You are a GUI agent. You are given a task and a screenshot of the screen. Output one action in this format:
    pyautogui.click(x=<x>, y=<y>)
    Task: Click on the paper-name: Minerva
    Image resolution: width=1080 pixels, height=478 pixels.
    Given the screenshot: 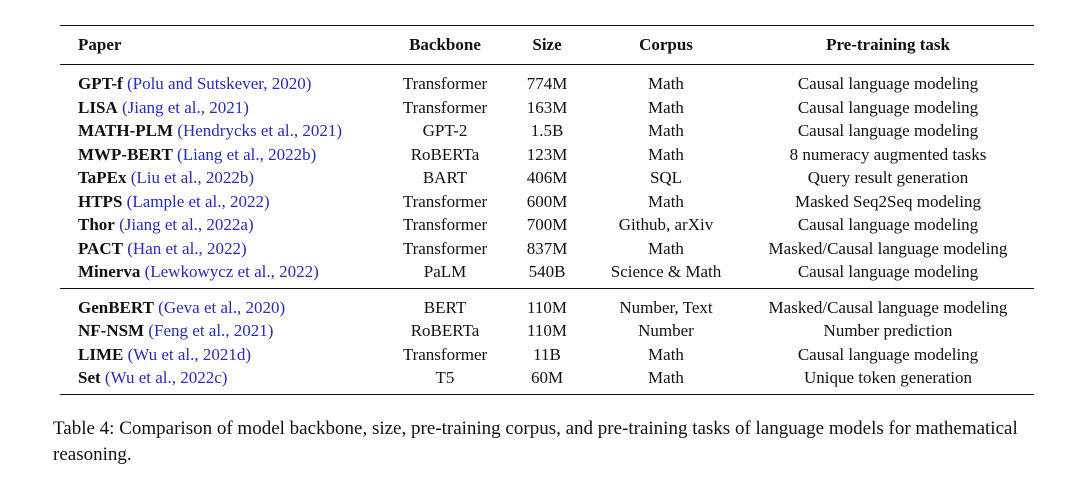 What is the action you would take?
    pyautogui.click(x=109, y=271)
    